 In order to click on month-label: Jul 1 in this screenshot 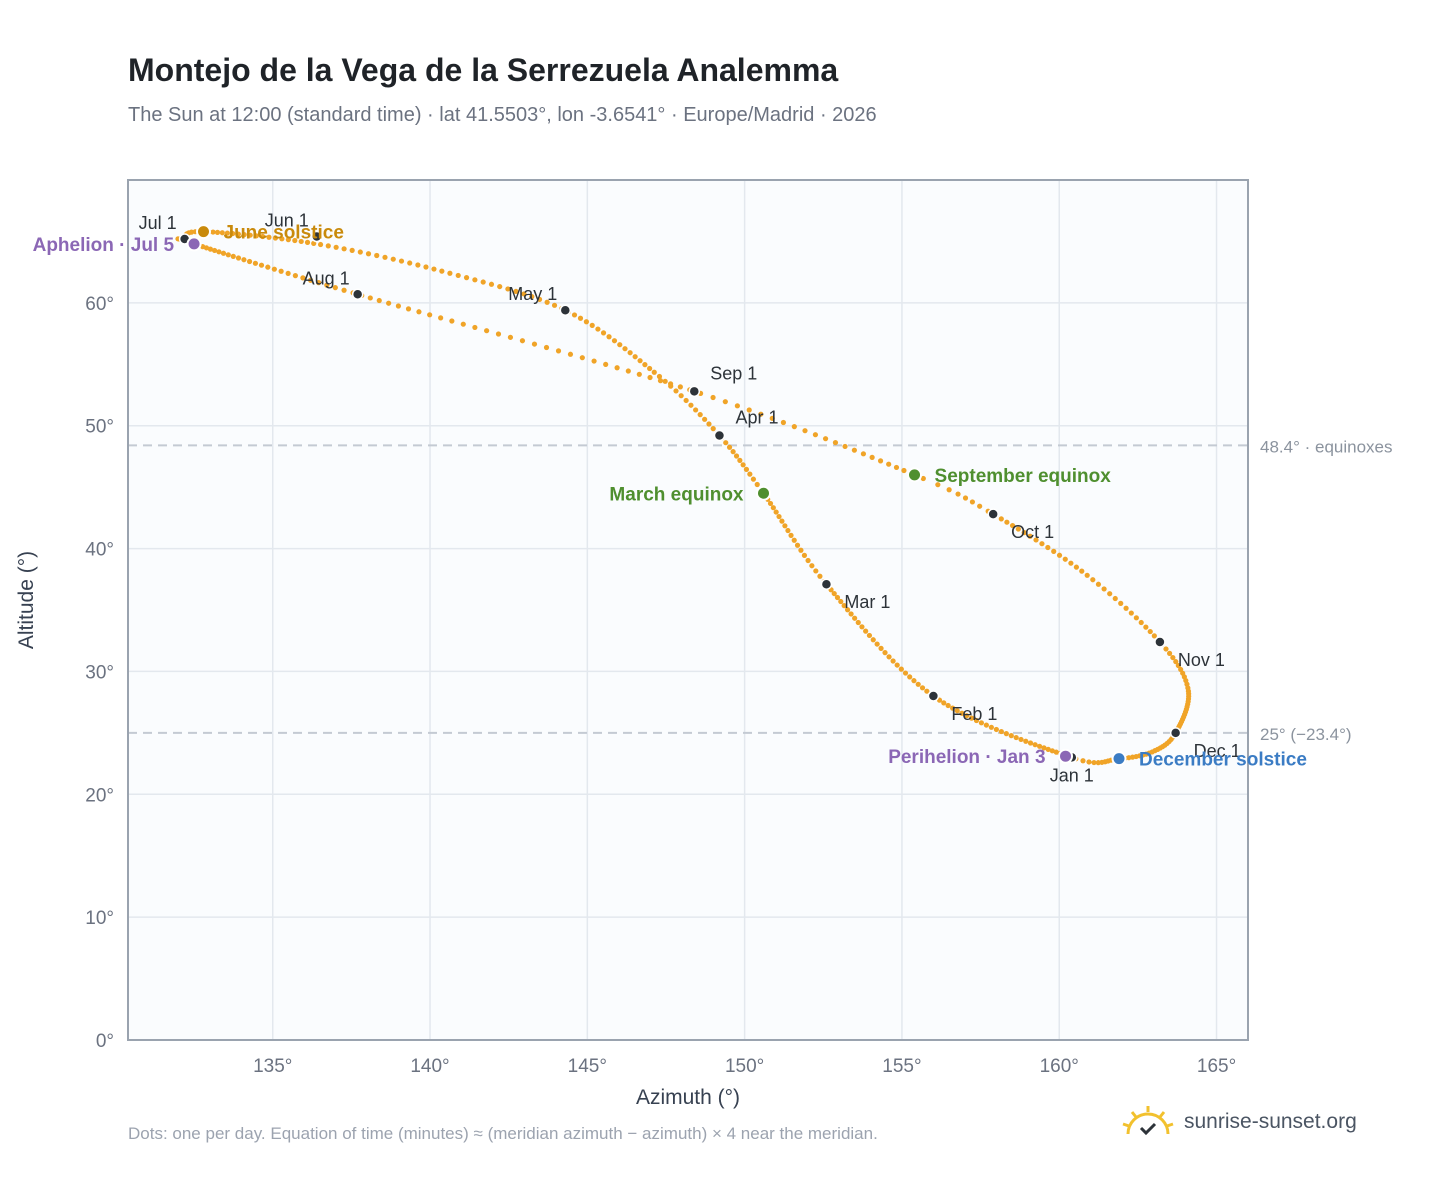, I will do `click(158, 223)`.